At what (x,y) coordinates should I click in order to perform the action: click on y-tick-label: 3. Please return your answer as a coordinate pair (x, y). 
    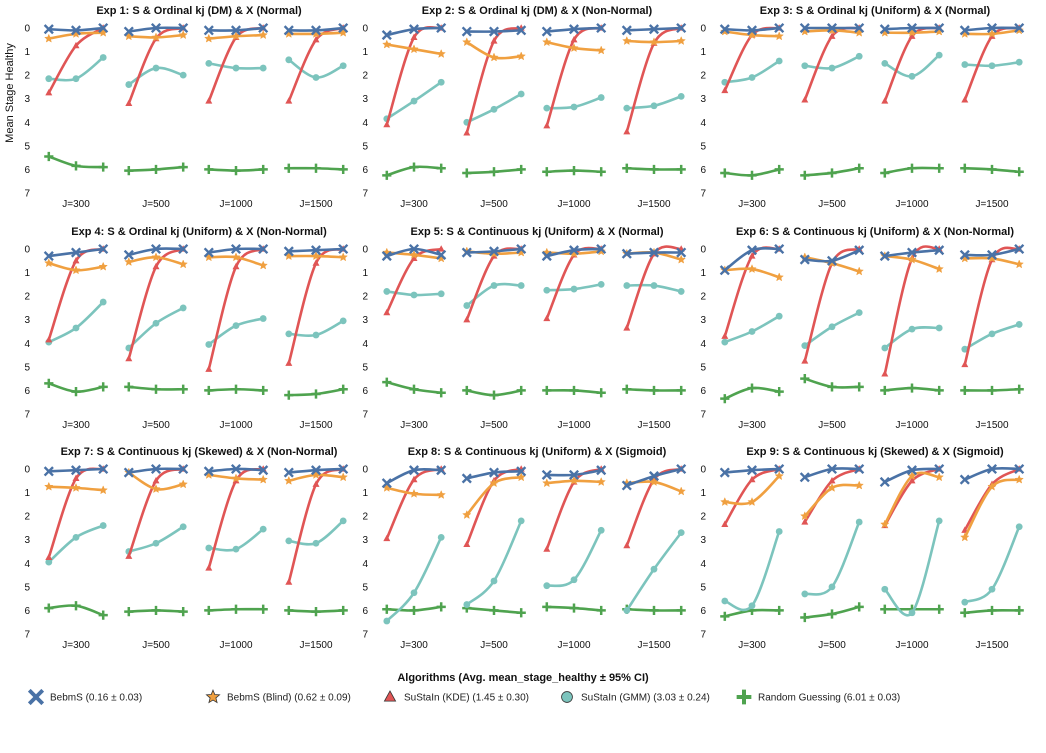
    Looking at the image, I should click on (27, 99).